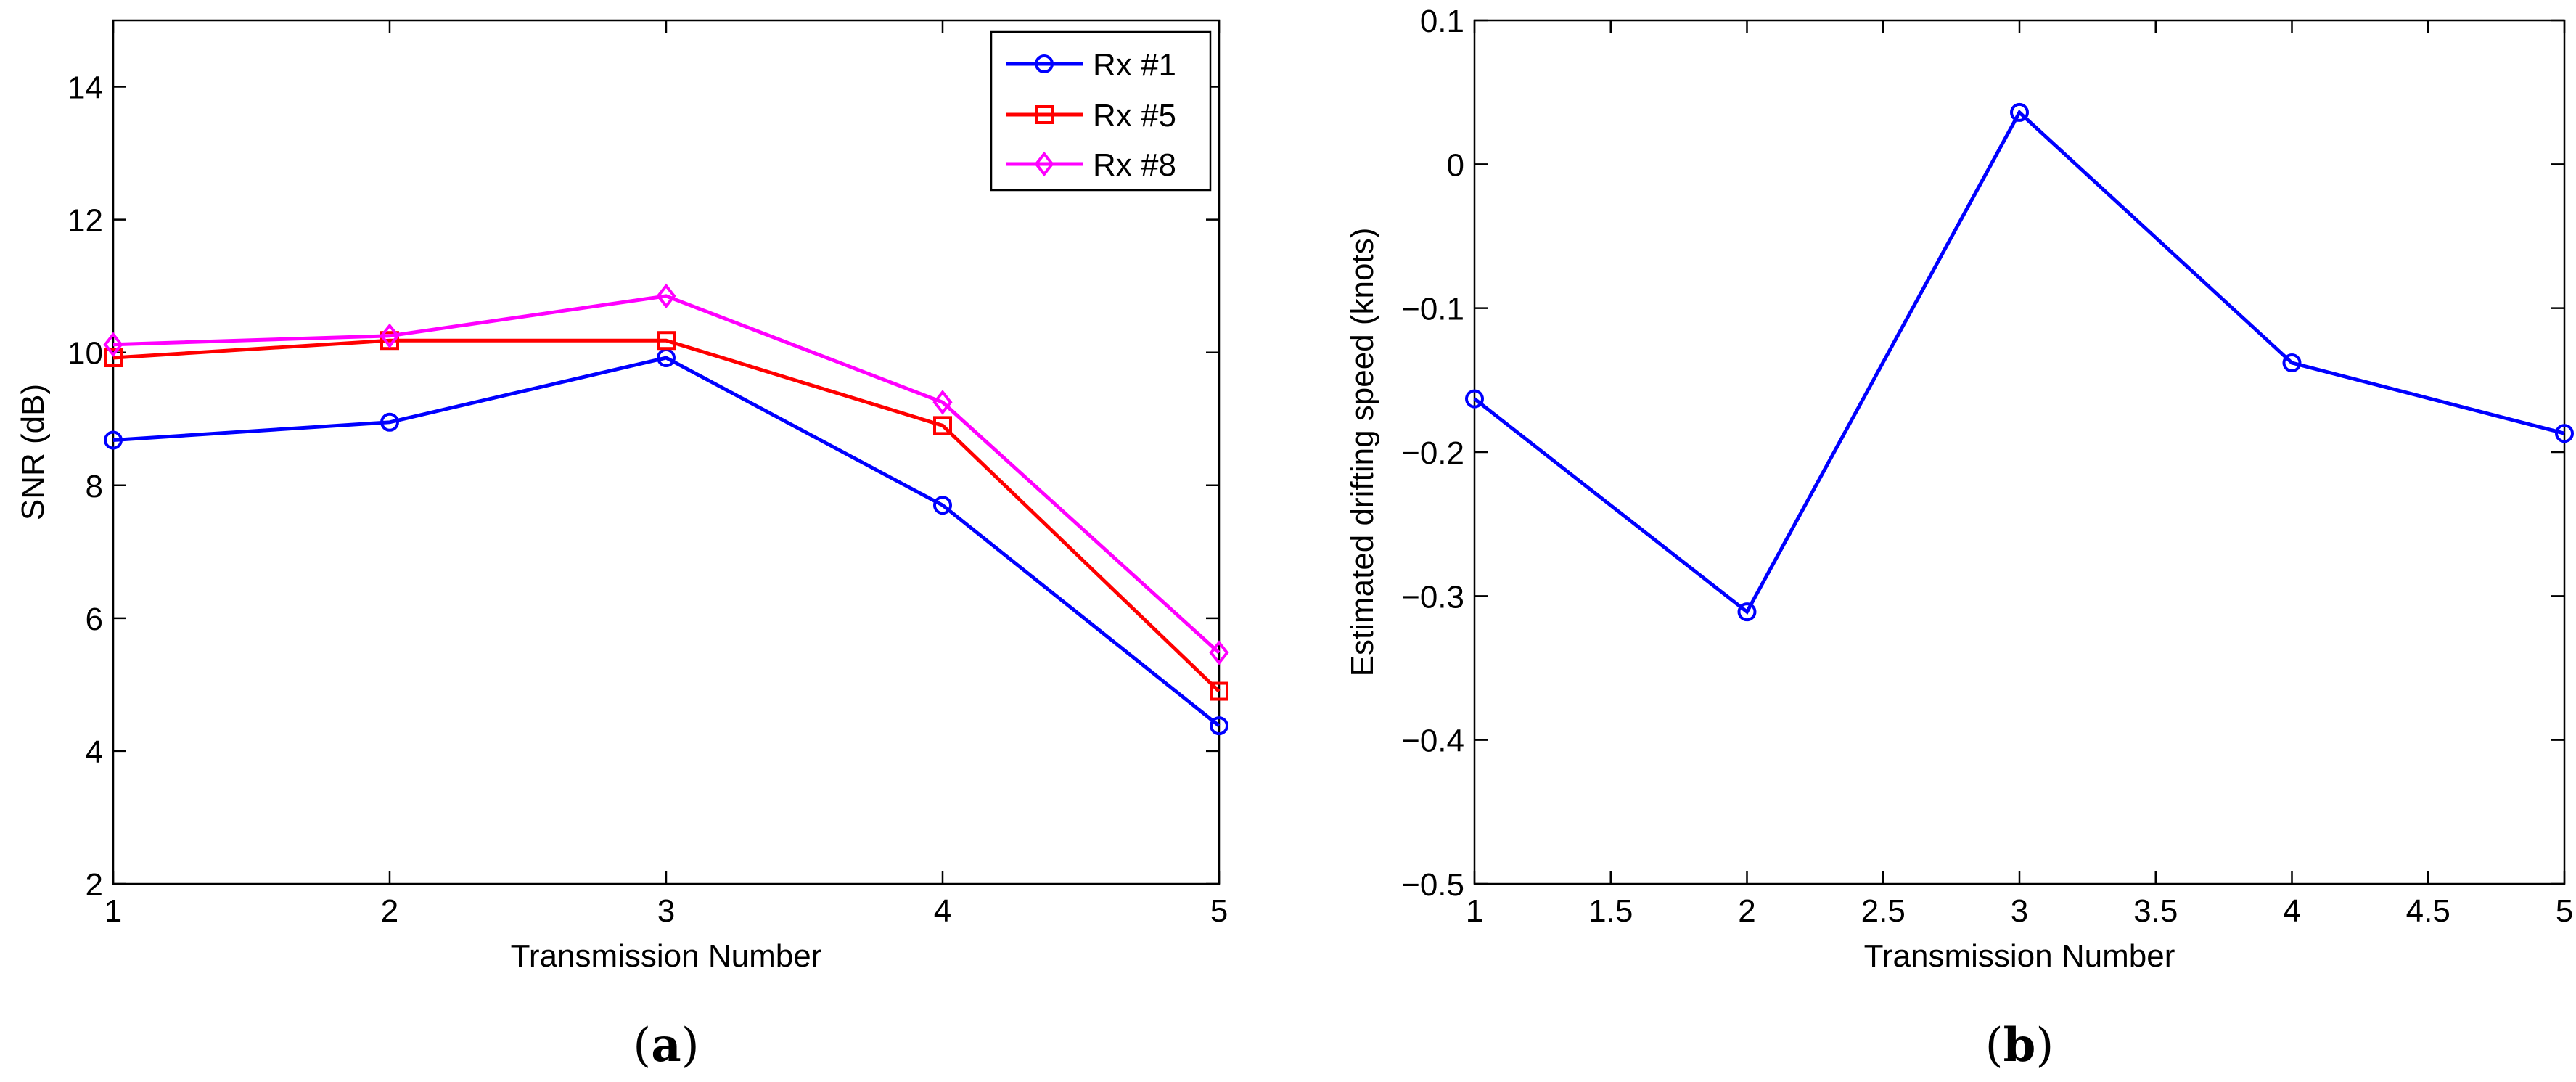  I want to click on chart-a-legend: Rx #1 Rx #5 Rx #8, so click(1101, 111).